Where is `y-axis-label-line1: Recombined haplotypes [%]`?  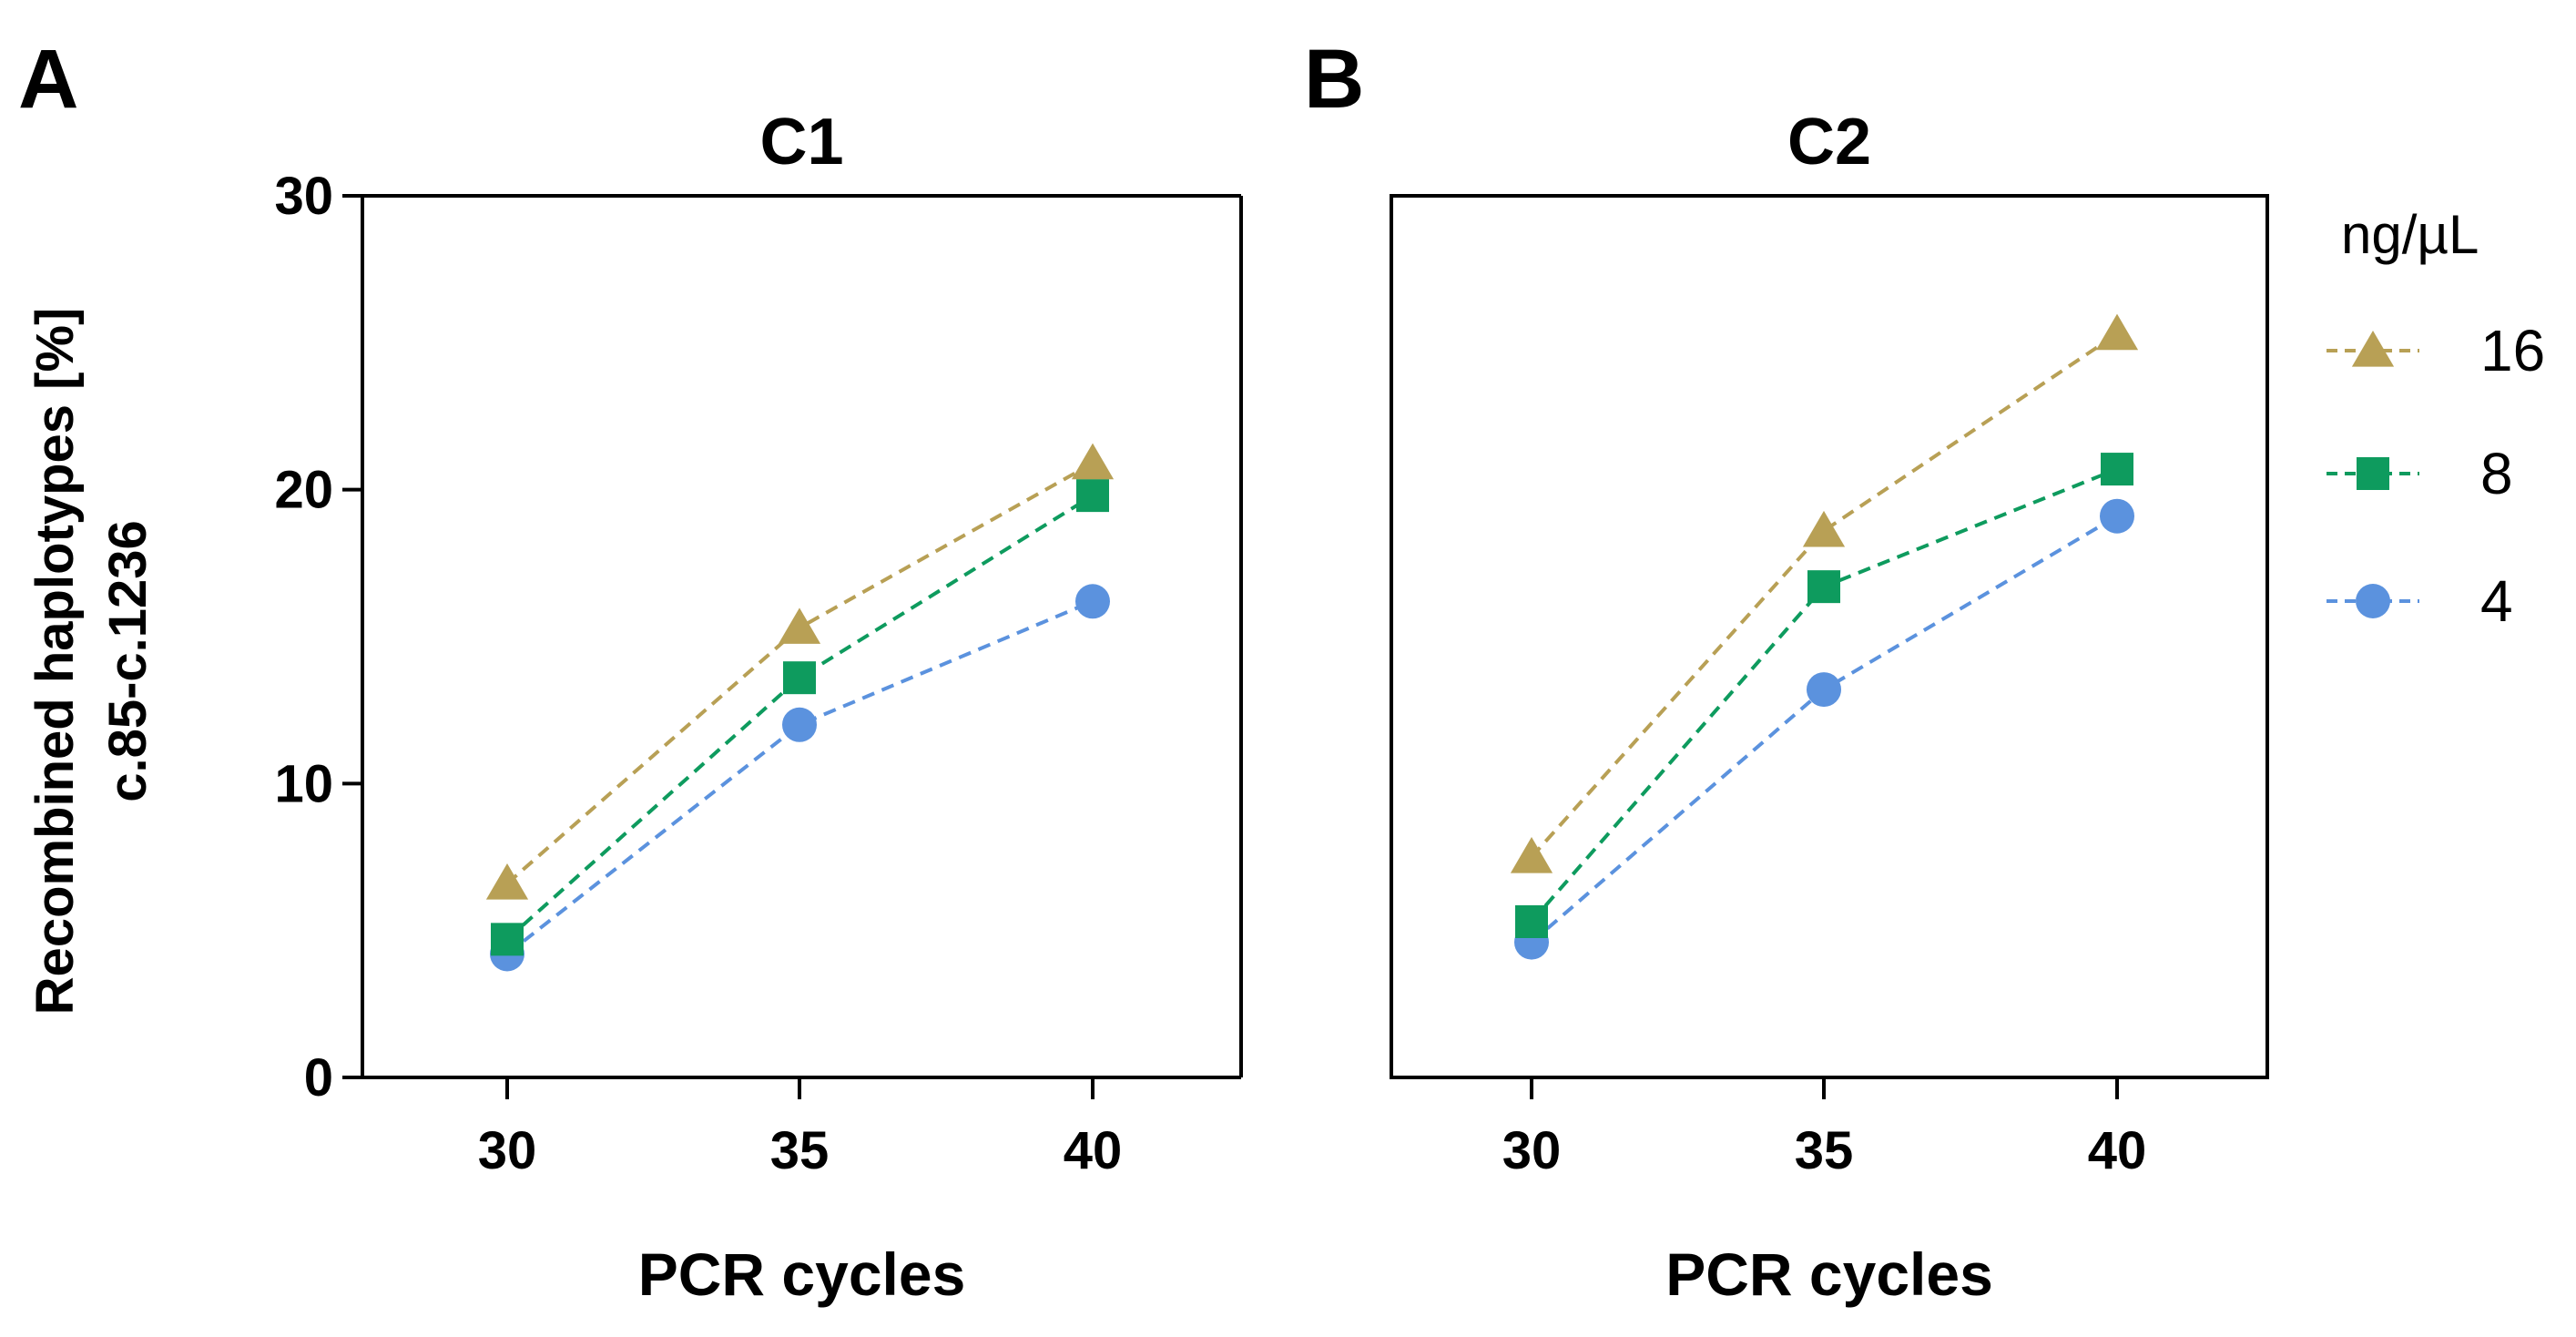 y-axis-label-line1: Recombined haplotypes [%] is located at coordinates (55, 662).